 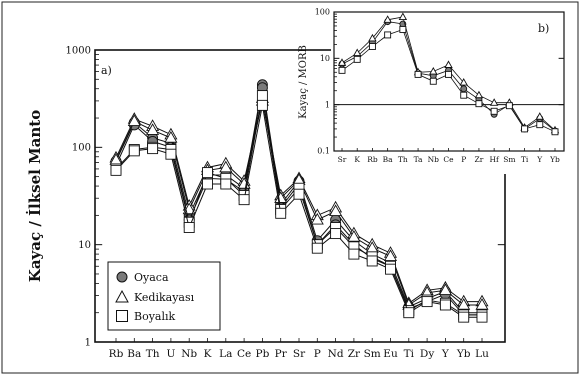 I want to click on panel-a-x-label-lu: Lu, so click(x=482, y=354).